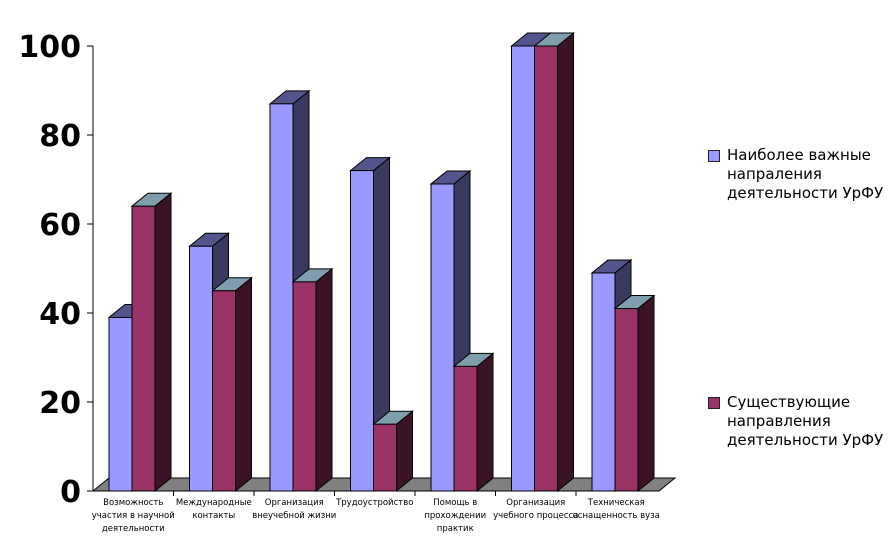 Image resolution: width=892 pixels, height=560 pixels. What do you see at coordinates (324, 380) in the screenshot?
I see `bar-side-s2-c3` at bounding box center [324, 380].